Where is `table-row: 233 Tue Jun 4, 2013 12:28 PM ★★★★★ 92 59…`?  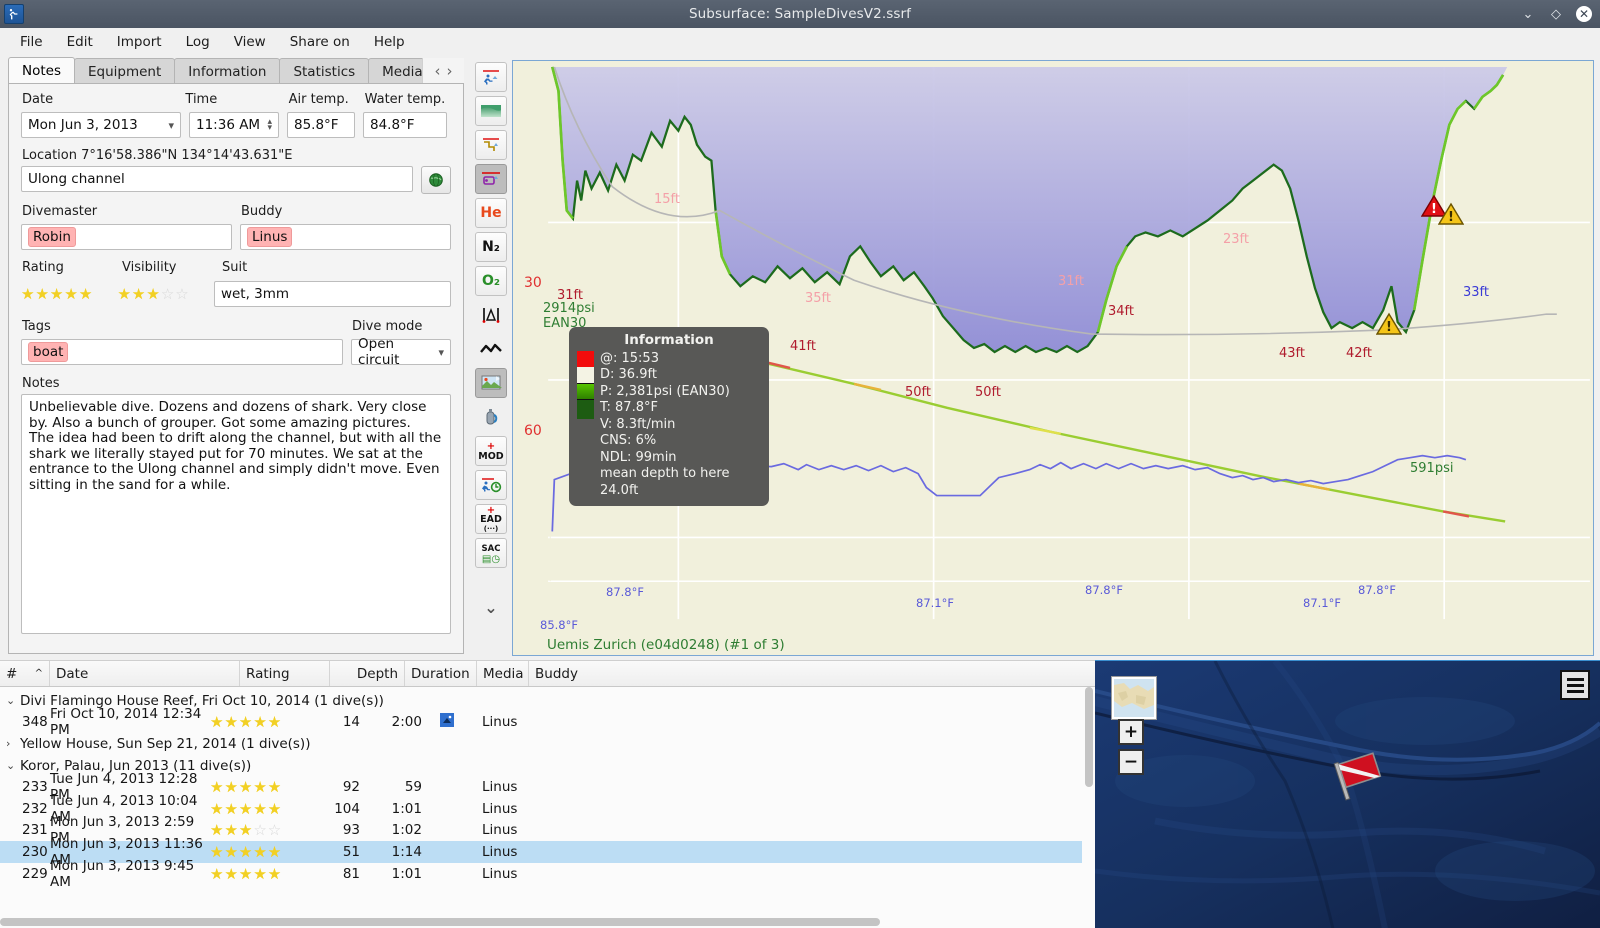
table-row: 233 Tue Jun 4, 2013 12:28 PM ★★★★★ 92 59… is located at coordinates (547, 787).